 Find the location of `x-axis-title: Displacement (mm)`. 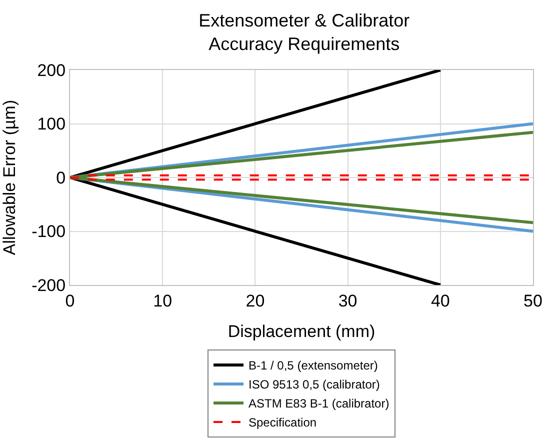

x-axis-title: Displacement (mm) is located at coordinates (302, 331).